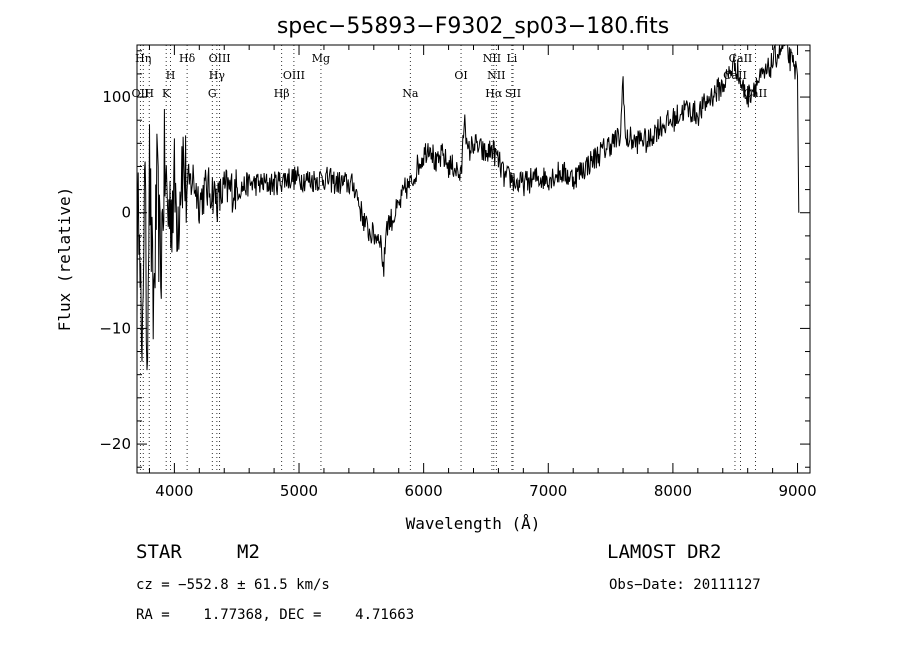  Describe the element at coordinates (212, 93) in the screenshot. I see `line-label-6: G` at that location.